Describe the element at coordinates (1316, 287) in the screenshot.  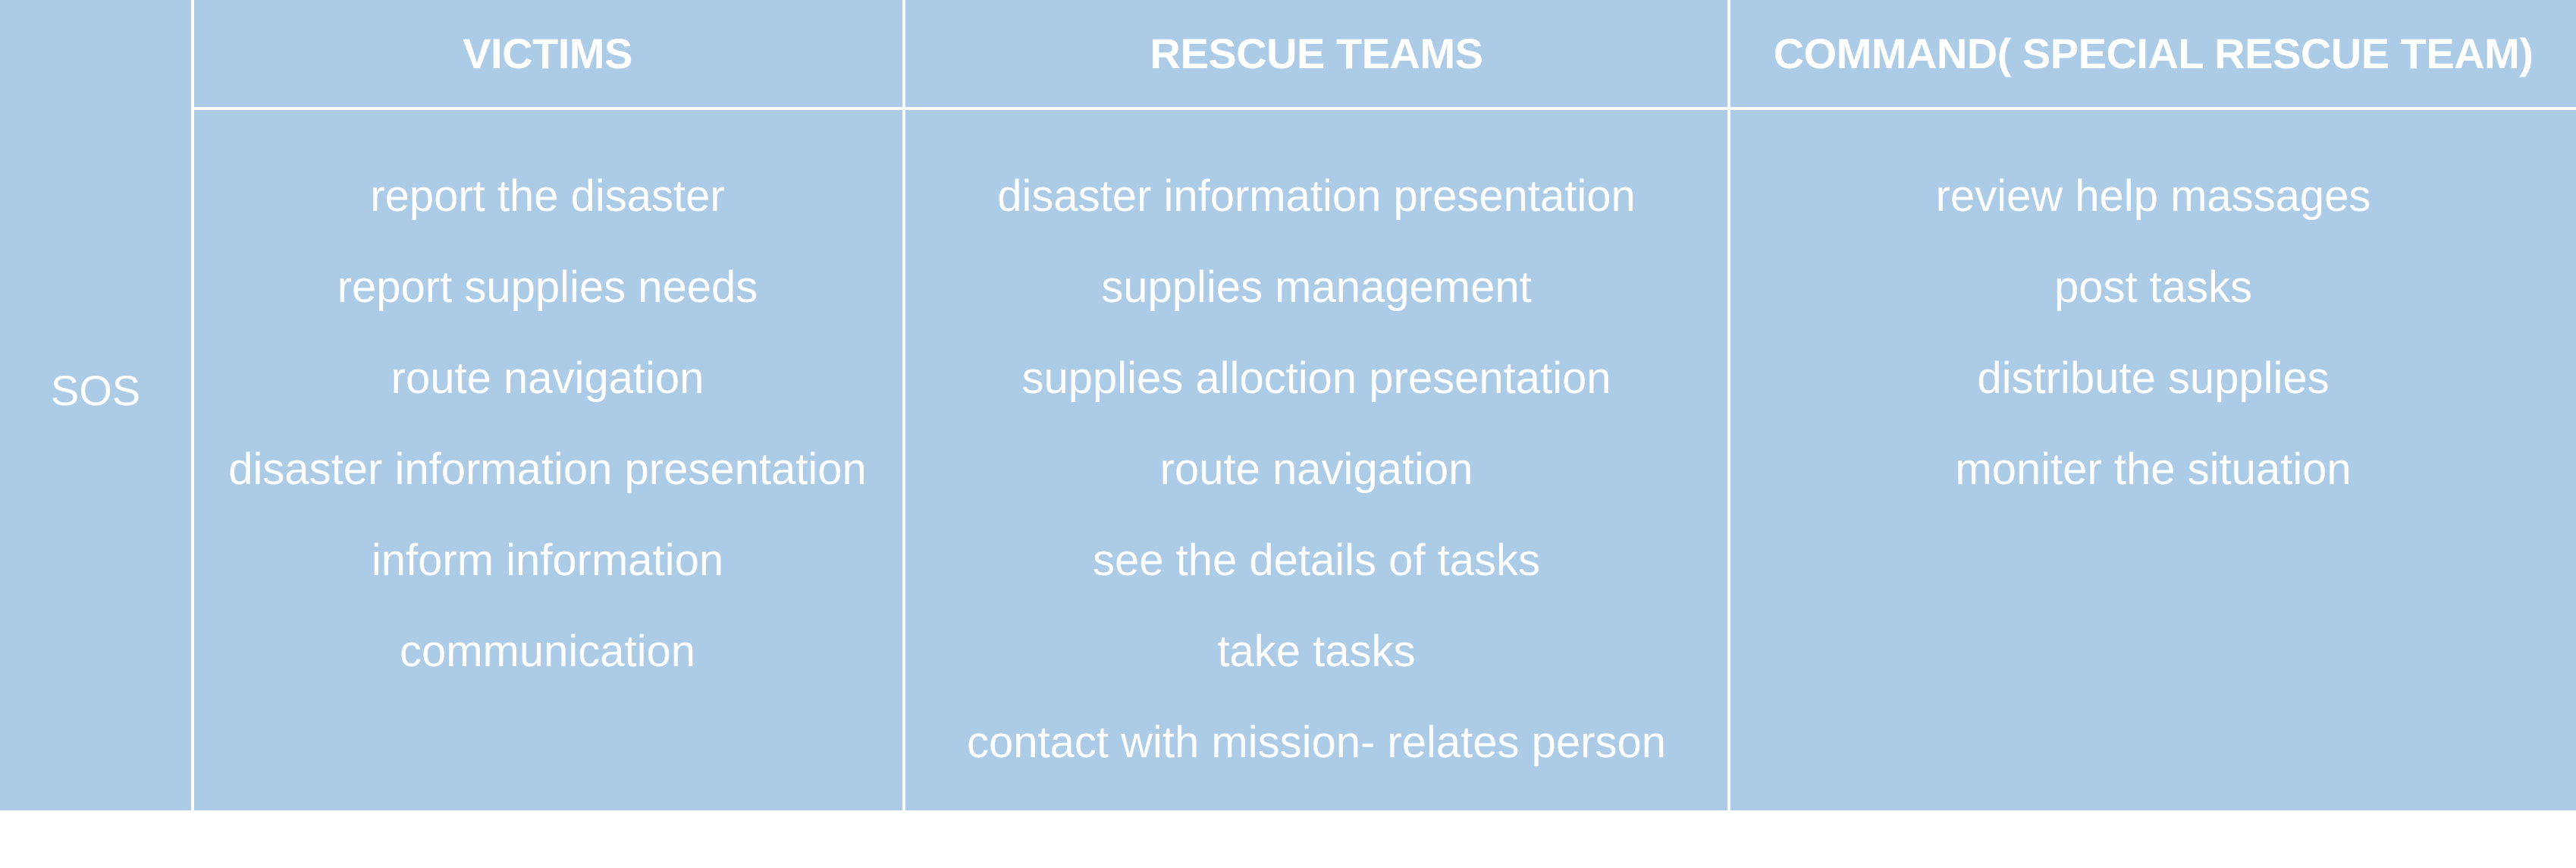
I see `list-item: supplies management` at that location.